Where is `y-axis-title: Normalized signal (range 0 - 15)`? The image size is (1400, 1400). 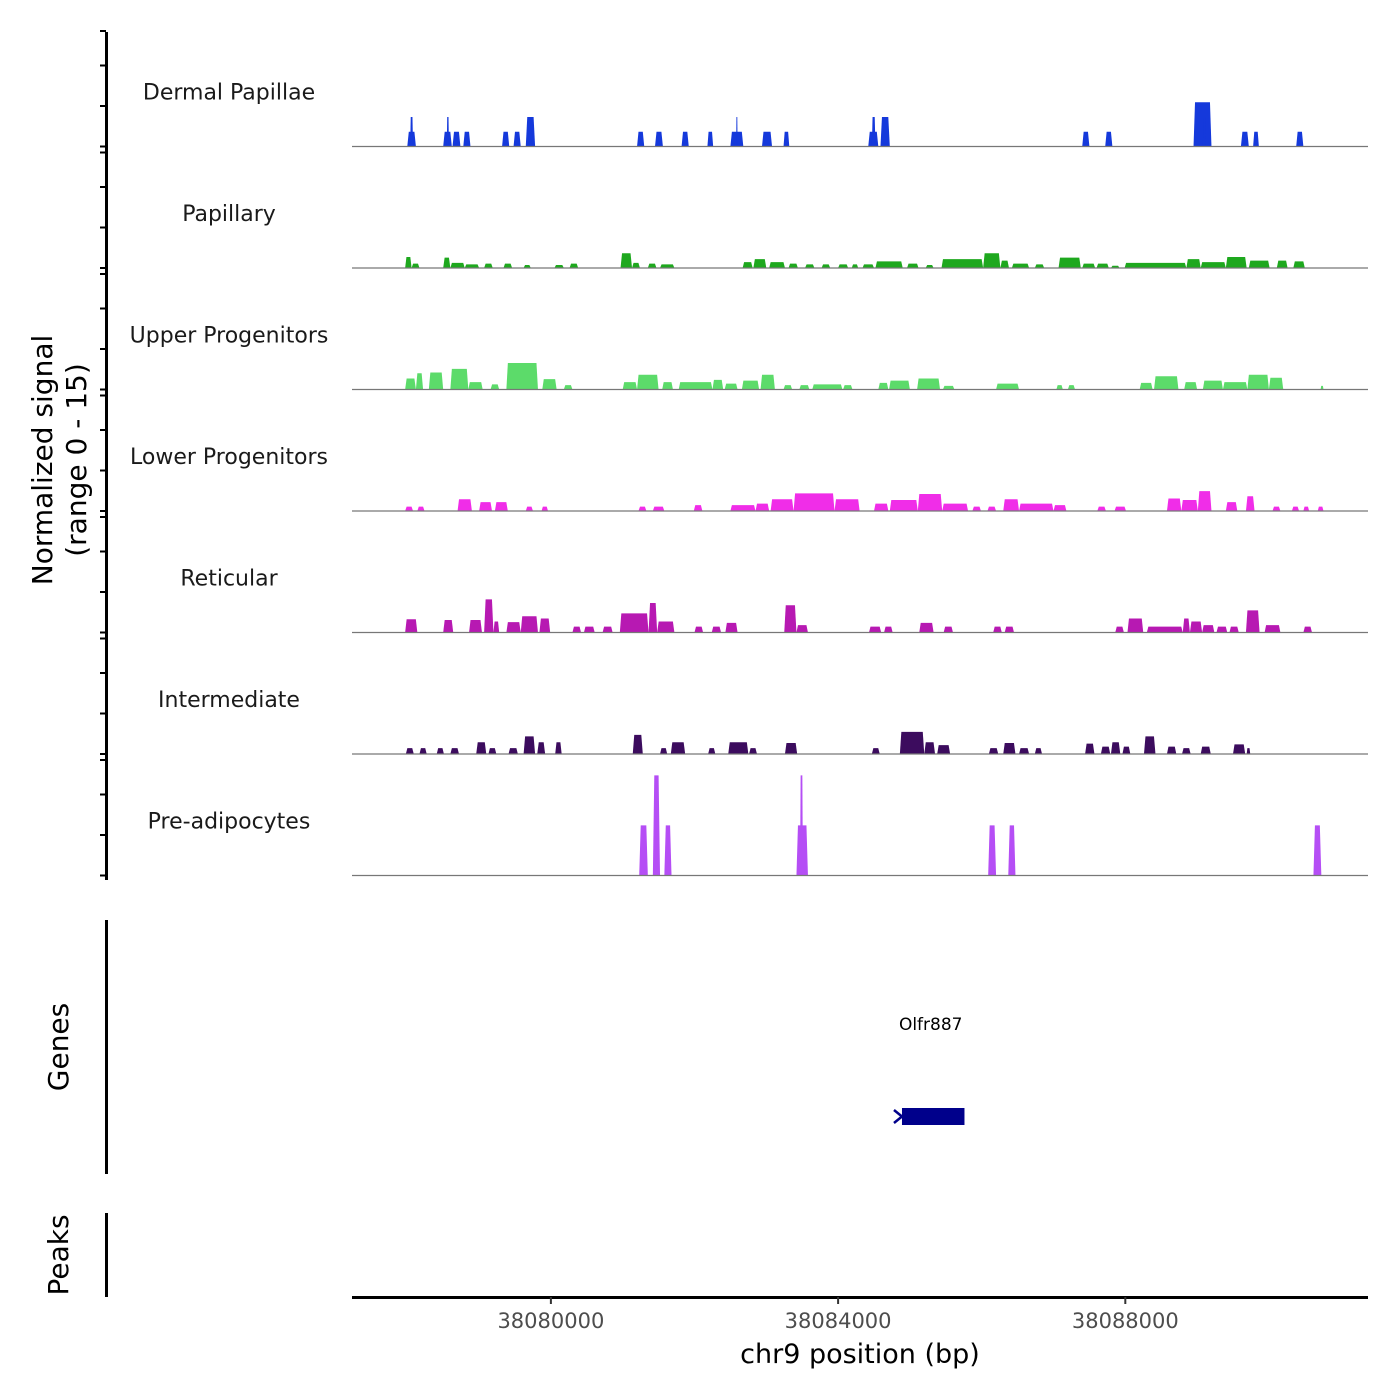
y-axis-title: Normalized signal (range 0 - 15) is located at coordinates (59, 460).